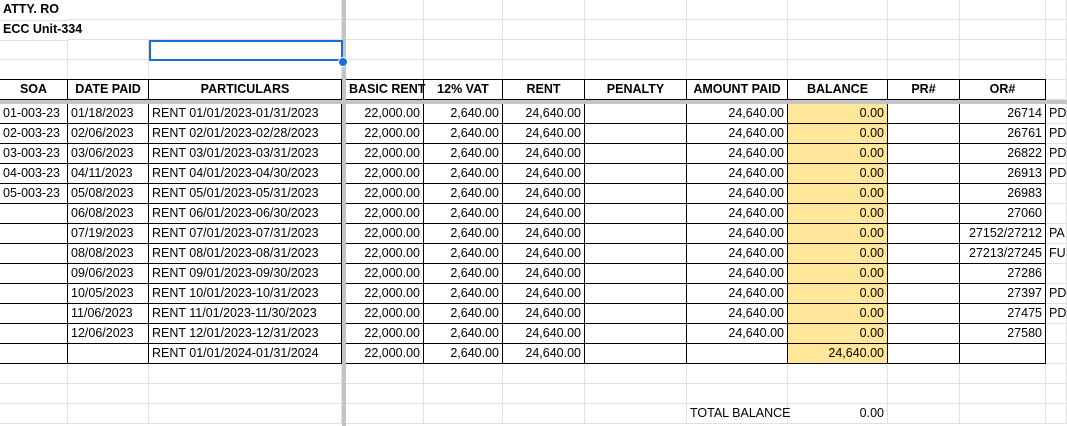  Describe the element at coordinates (245, 153) in the screenshot. I see `cell-particulars: RENT 03/01/2023-03/31/2023` at that location.